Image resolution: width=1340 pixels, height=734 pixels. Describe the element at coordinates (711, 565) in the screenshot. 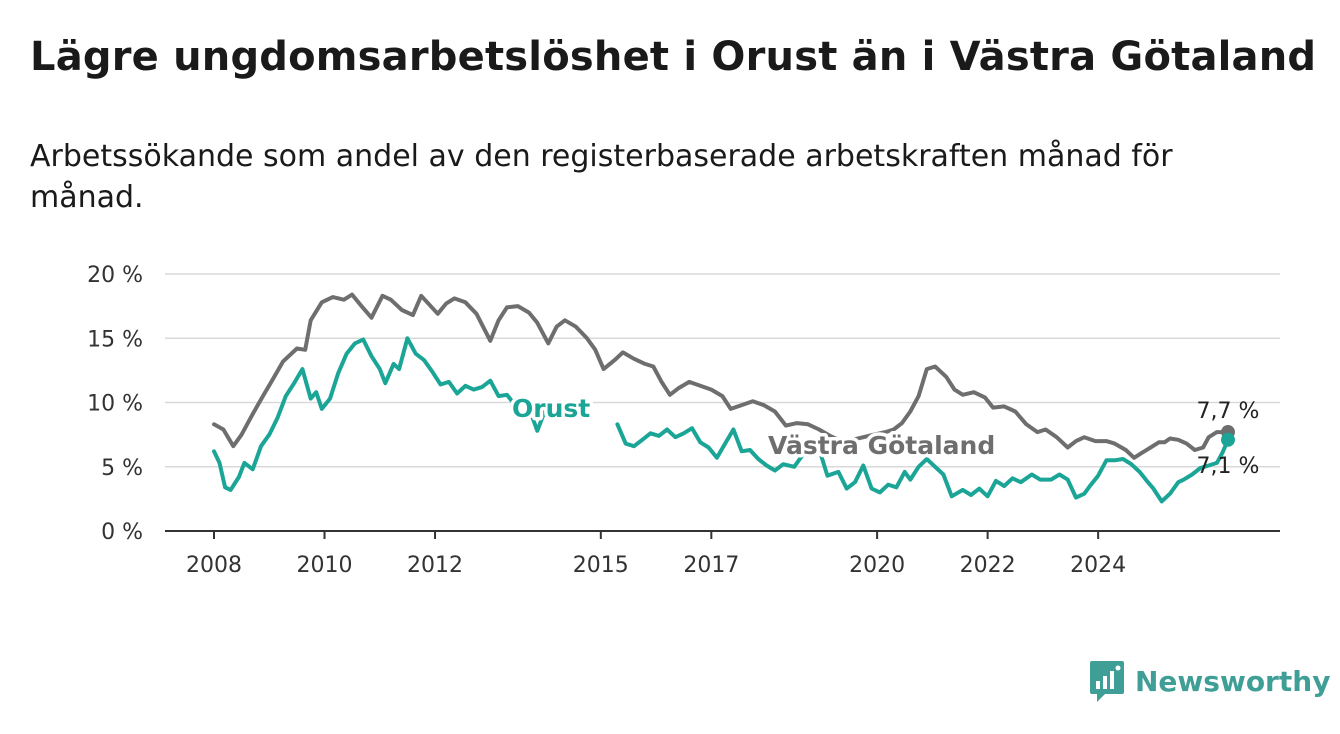

I see `x-tick-label: 2017` at that location.